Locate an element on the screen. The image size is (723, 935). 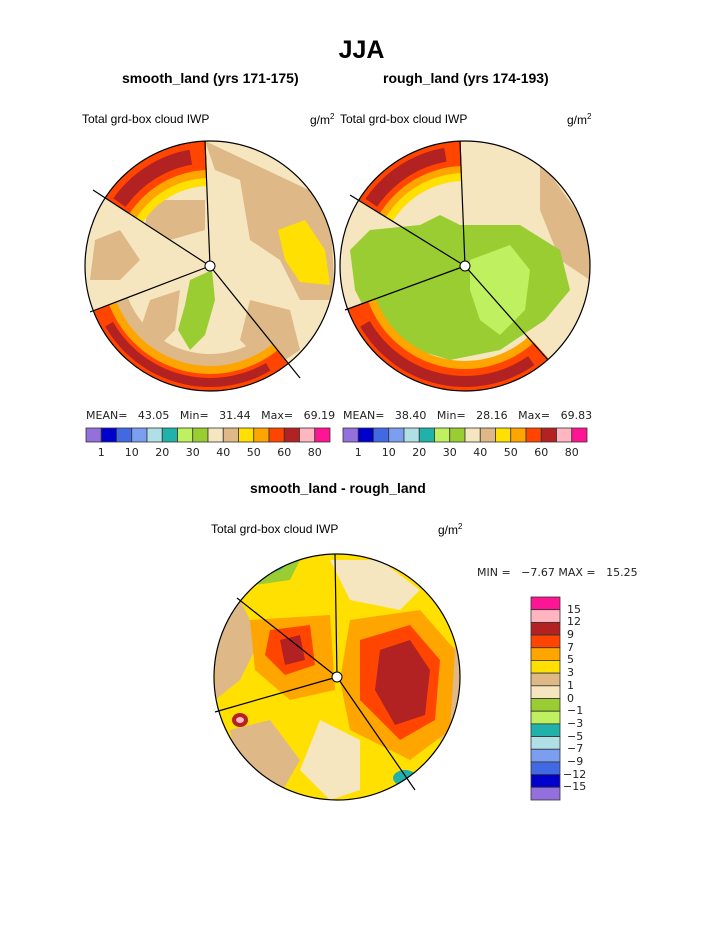
panel2-variable: Total grd-box cloud IWP is located at coordinates (404, 119).